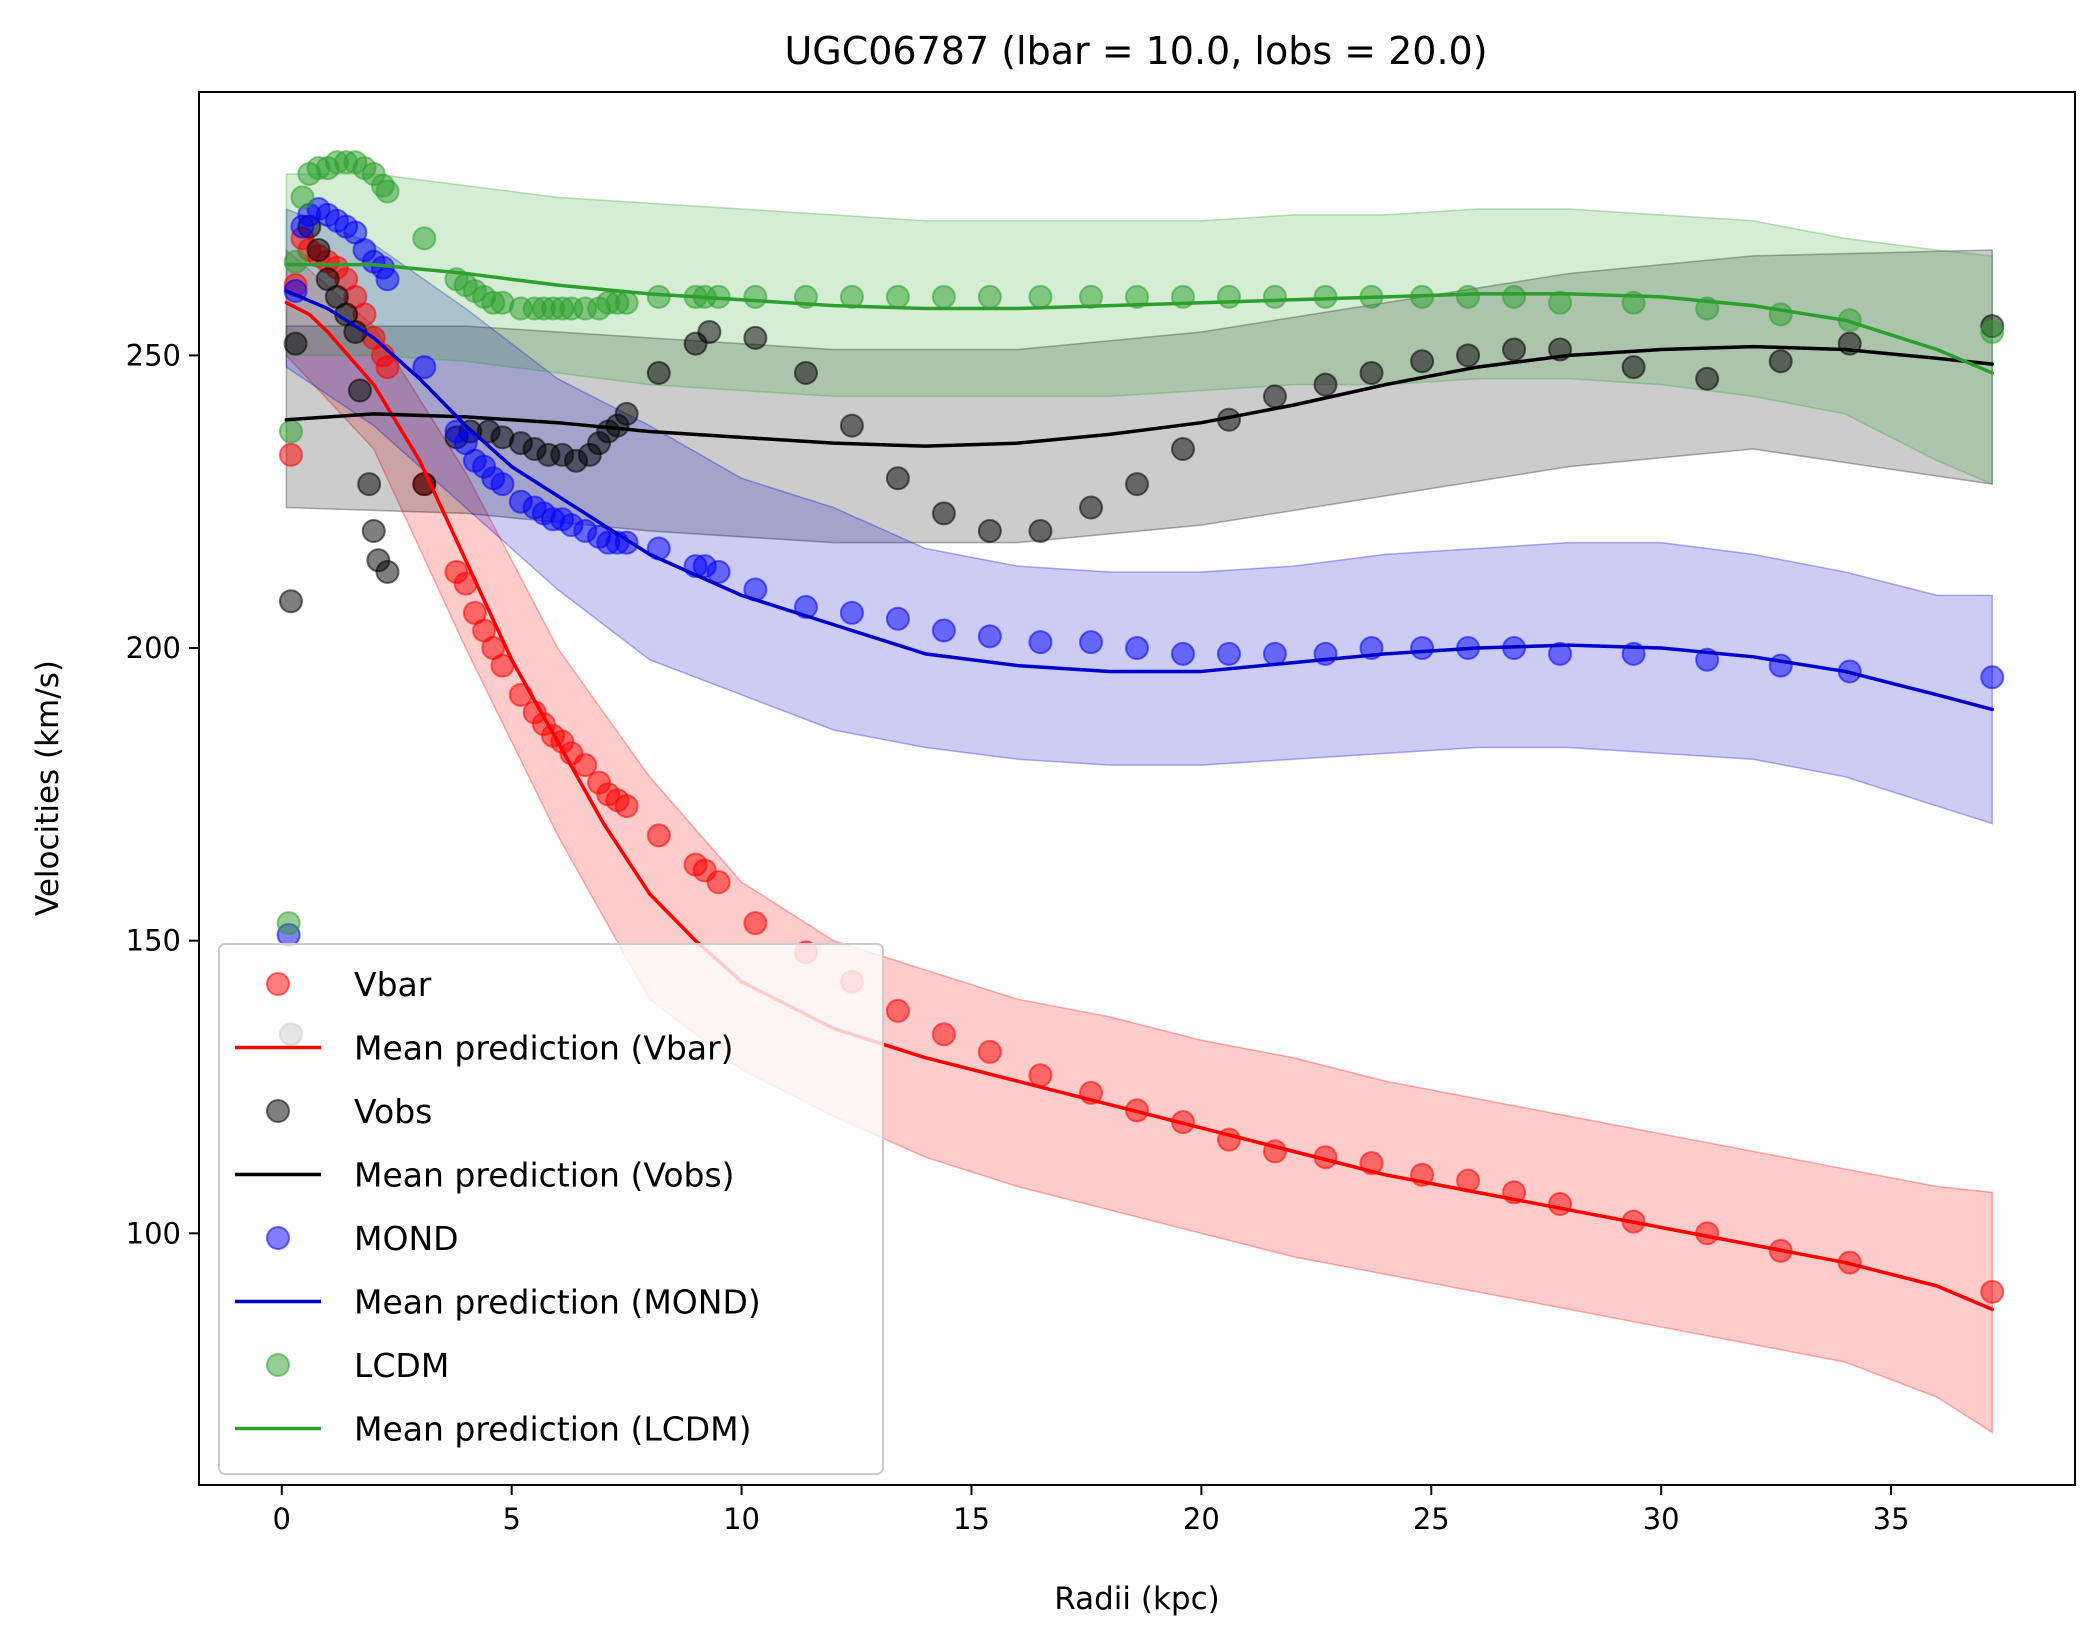 This screenshot has height=1638, width=2087. I want to click on legend-label: Vbar, so click(393, 984).